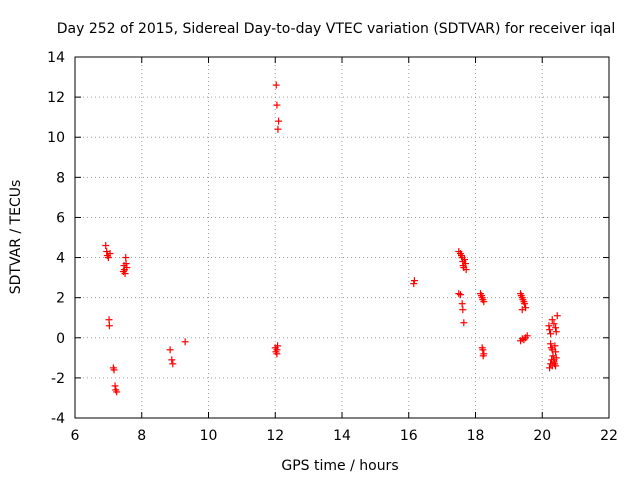 This screenshot has height=480, width=640. I want to click on y-tick-label: 2, so click(60, 299).